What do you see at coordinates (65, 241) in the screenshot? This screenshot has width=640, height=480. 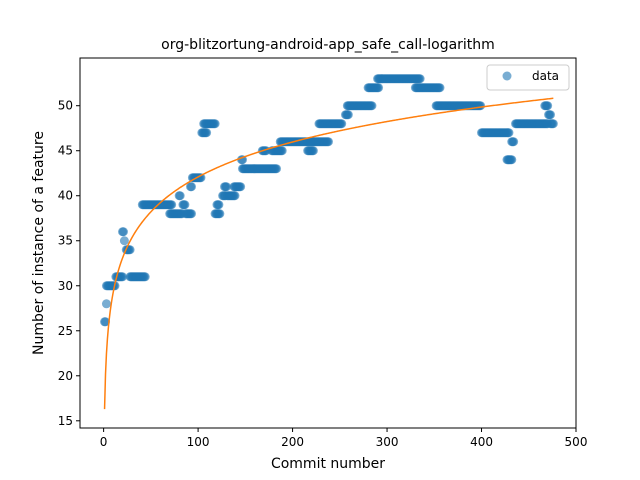 I see `y-tick-label: 35` at bounding box center [65, 241].